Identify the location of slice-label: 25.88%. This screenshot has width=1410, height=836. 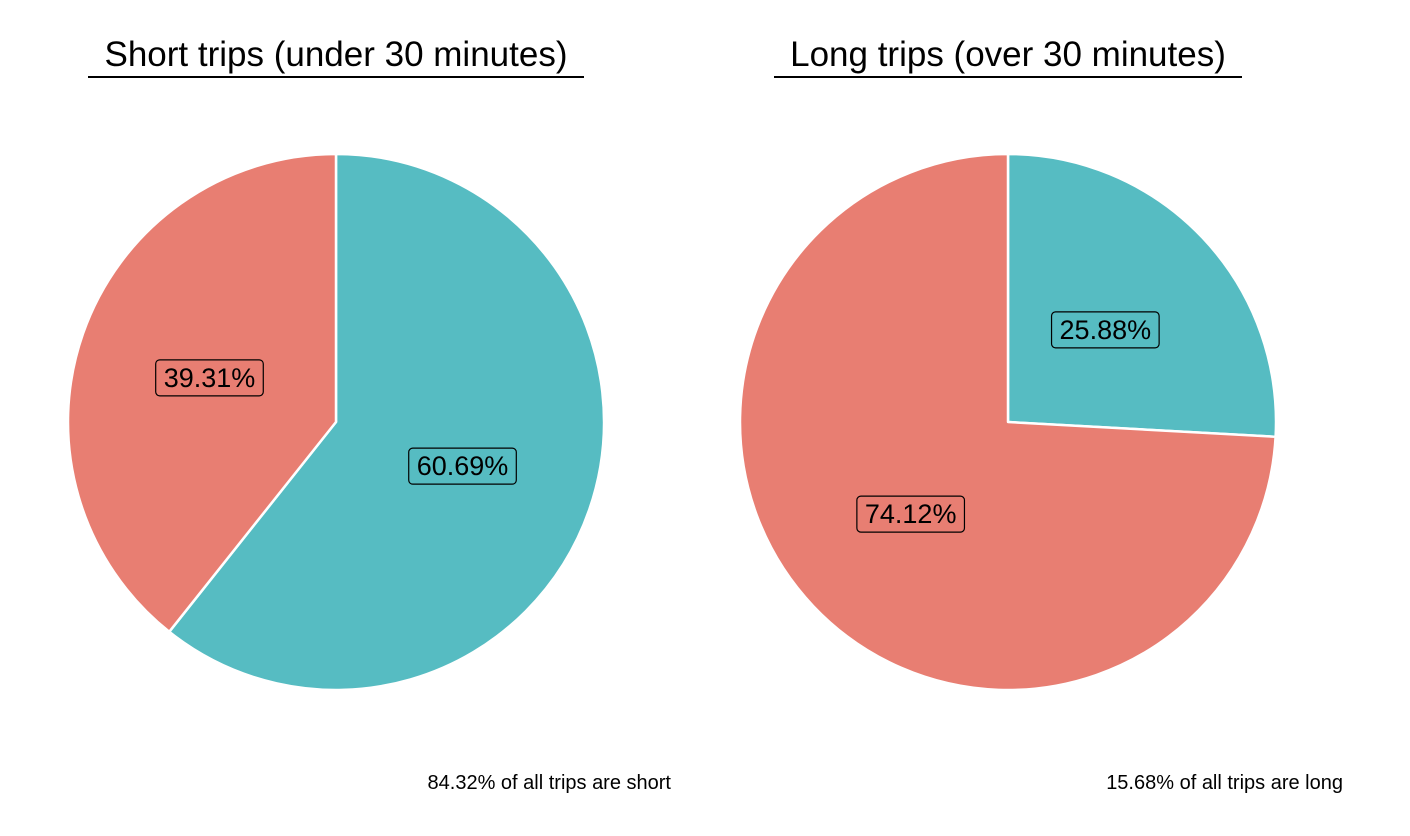
(1105, 330).